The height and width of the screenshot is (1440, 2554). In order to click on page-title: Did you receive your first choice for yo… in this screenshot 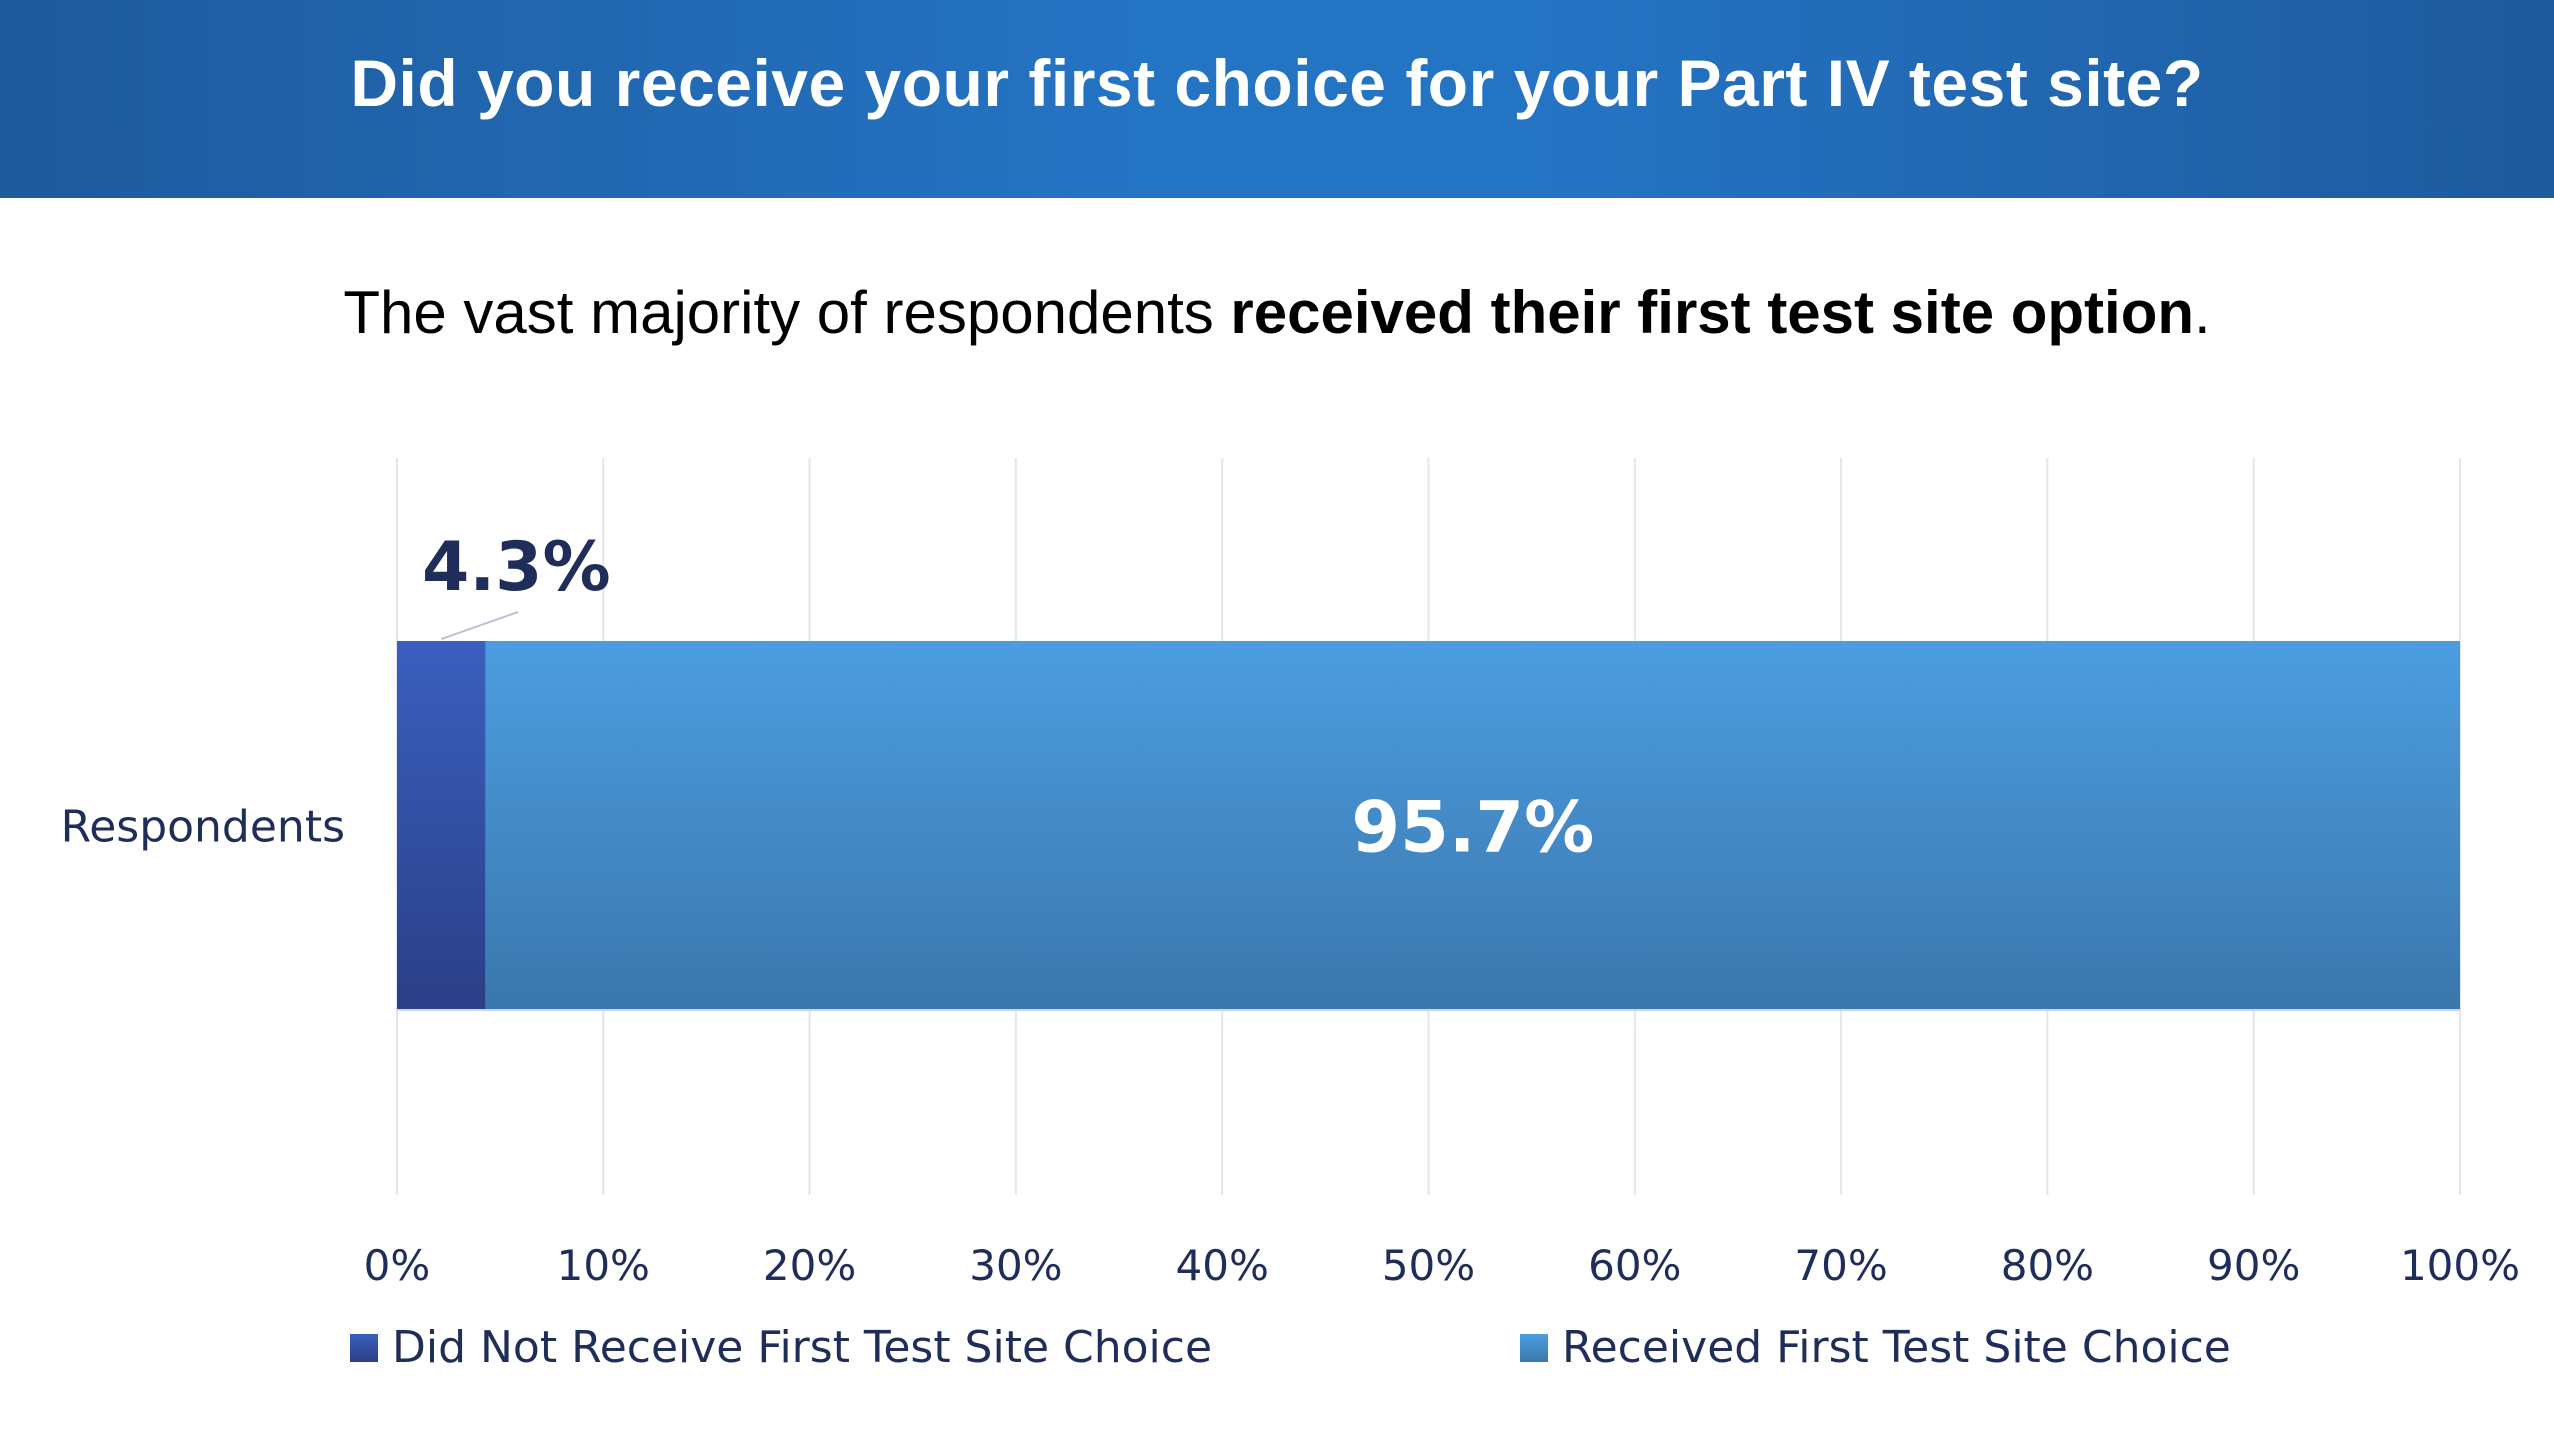, I will do `click(1277, 83)`.